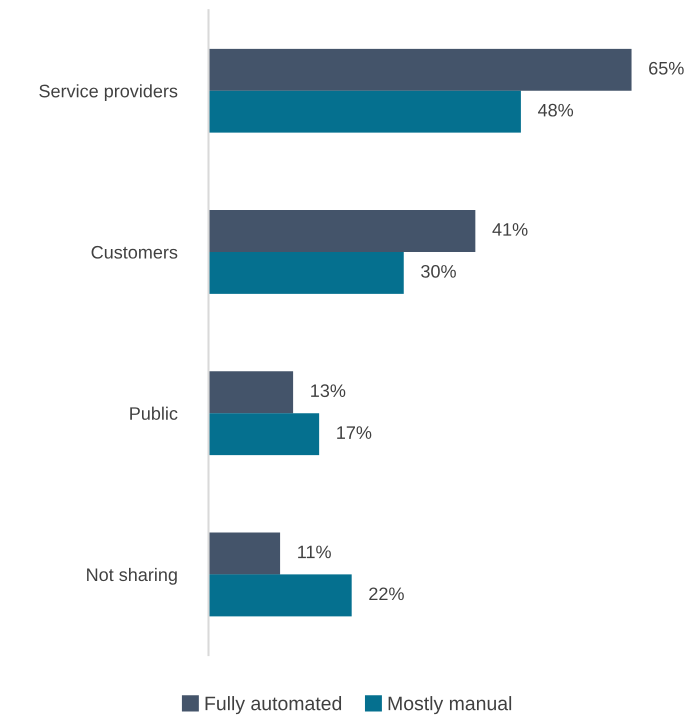 This screenshot has height=723, width=695. Describe the element at coordinates (135, 252) in the screenshot. I see `y-tick-label: Customers` at that location.